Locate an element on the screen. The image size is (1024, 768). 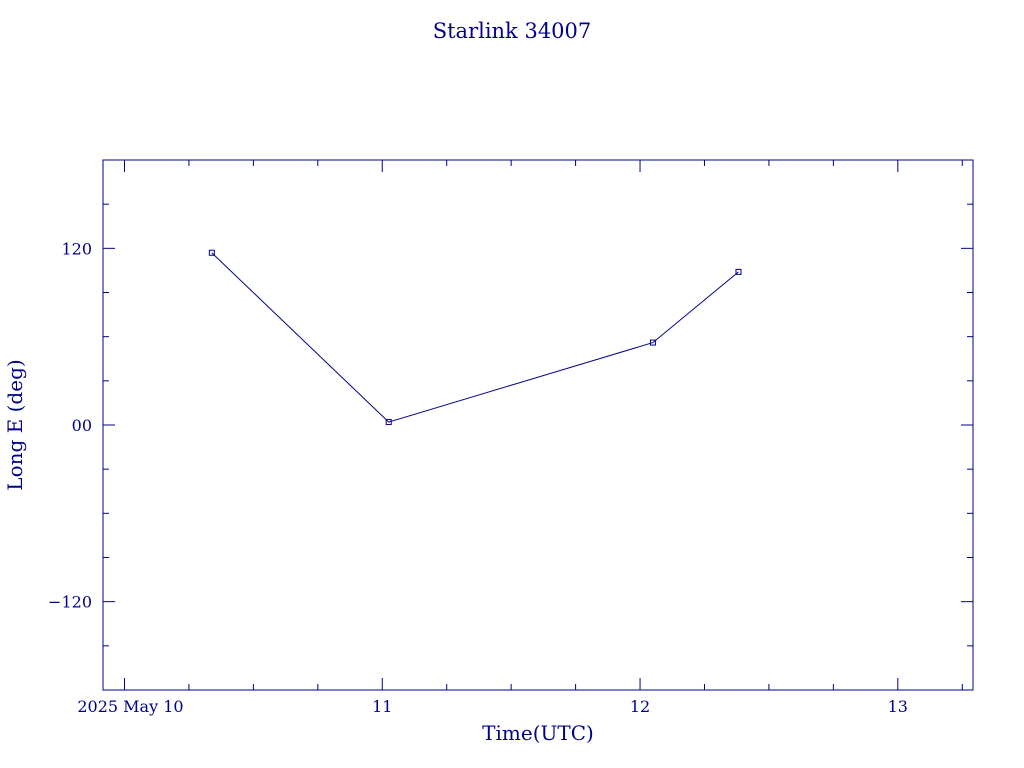
series-line is located at coordinates (475, 337).